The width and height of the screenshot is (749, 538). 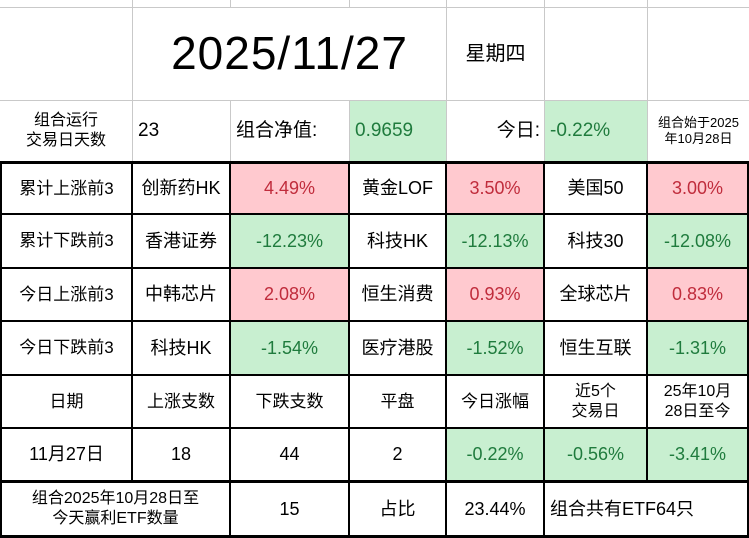 I want to click on stats-header-today-cell: 今日涨幅, so click(x=496, y=402).